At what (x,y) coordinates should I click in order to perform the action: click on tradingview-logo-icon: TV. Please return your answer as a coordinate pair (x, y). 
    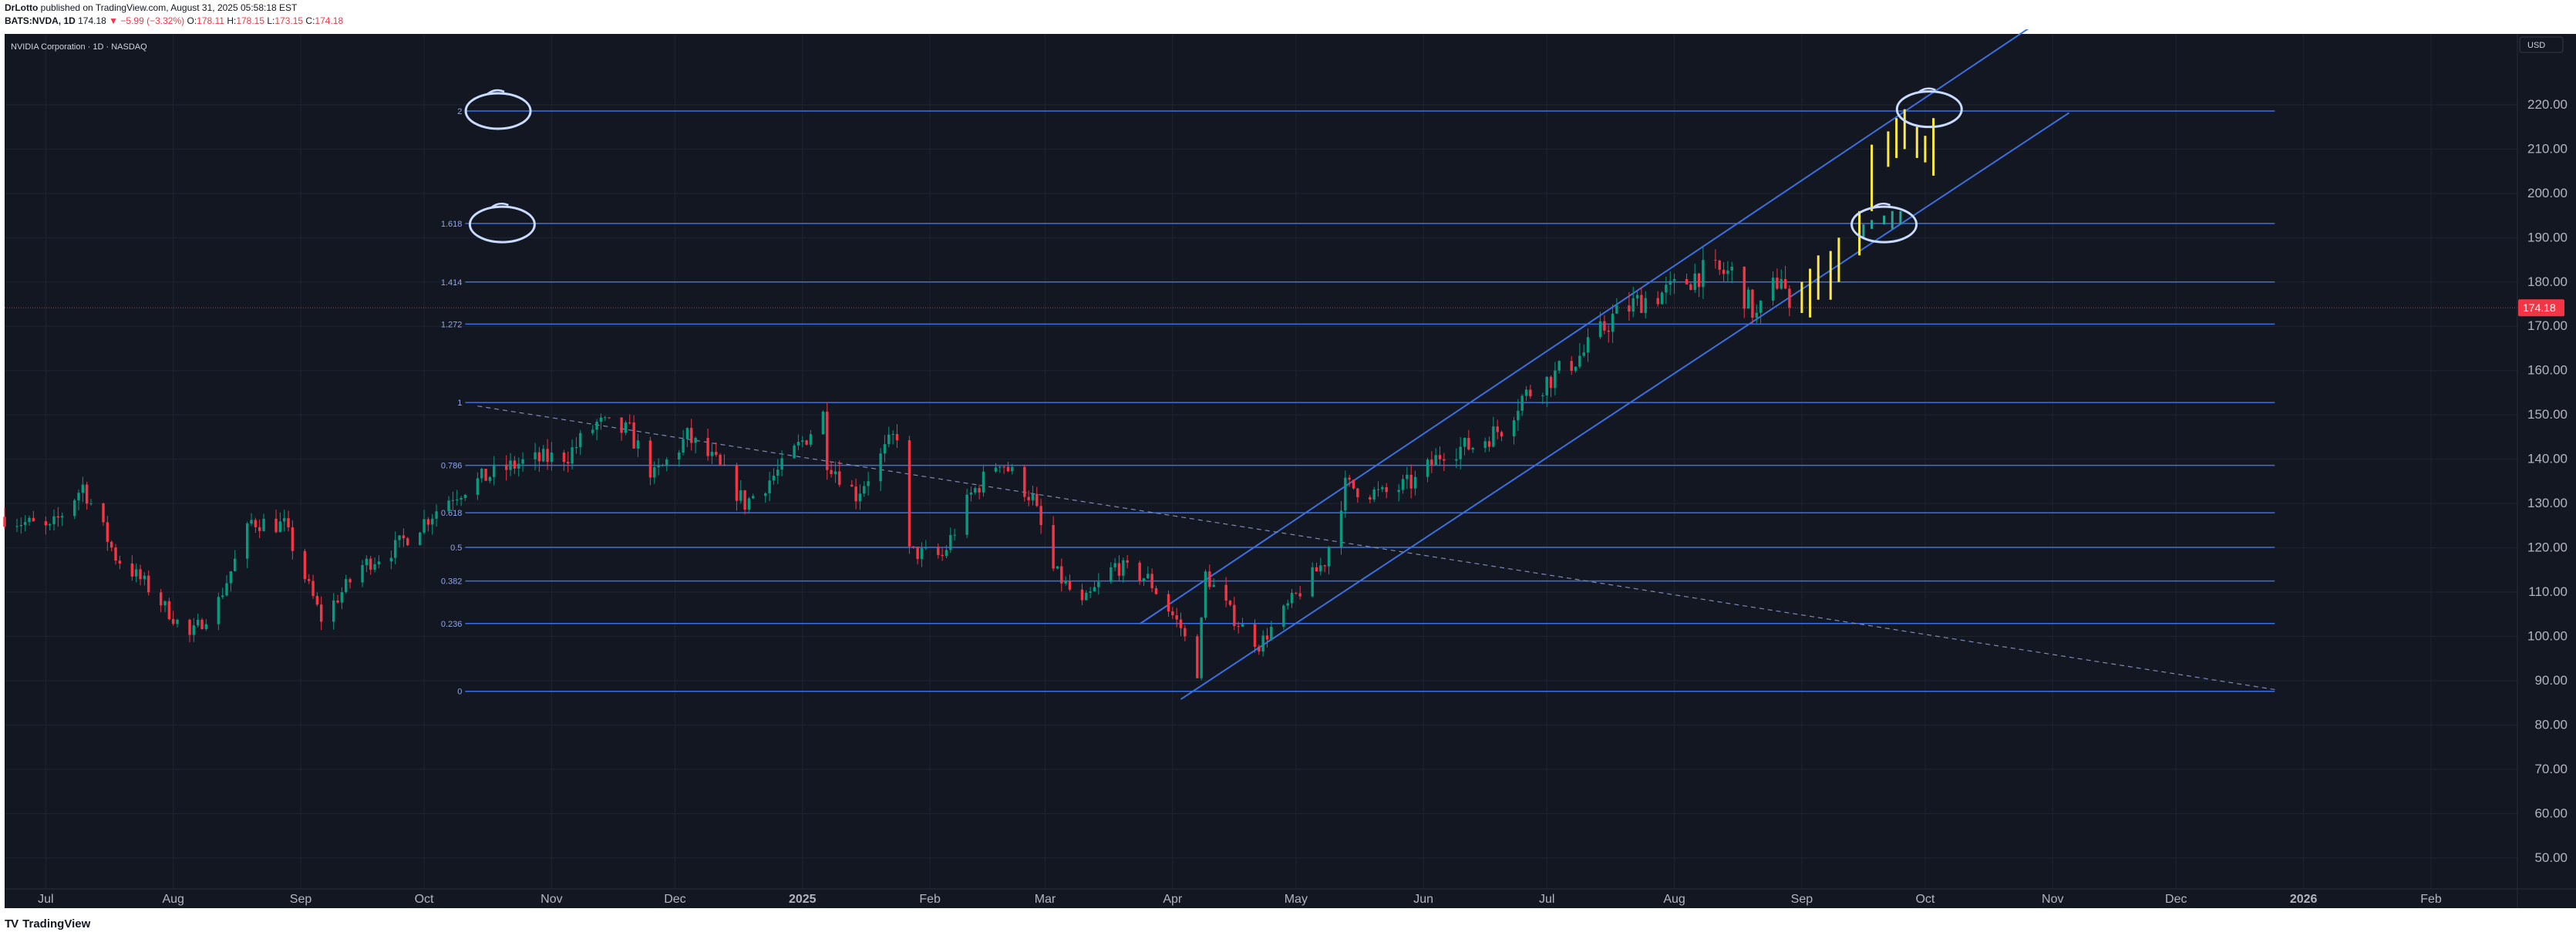
    Looking at the image, I should click on (12, 924).